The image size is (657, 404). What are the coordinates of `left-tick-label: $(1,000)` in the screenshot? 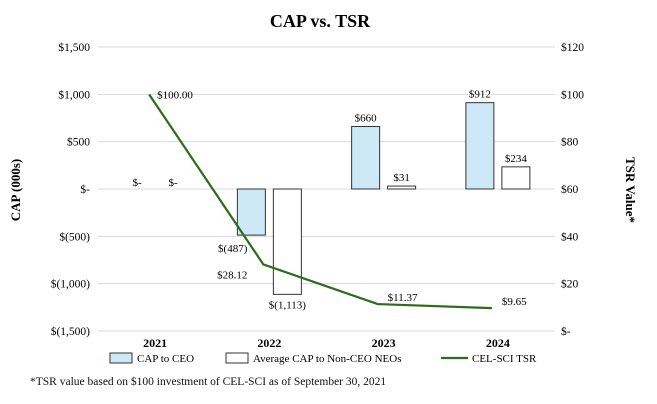 It's located at (70, 284).